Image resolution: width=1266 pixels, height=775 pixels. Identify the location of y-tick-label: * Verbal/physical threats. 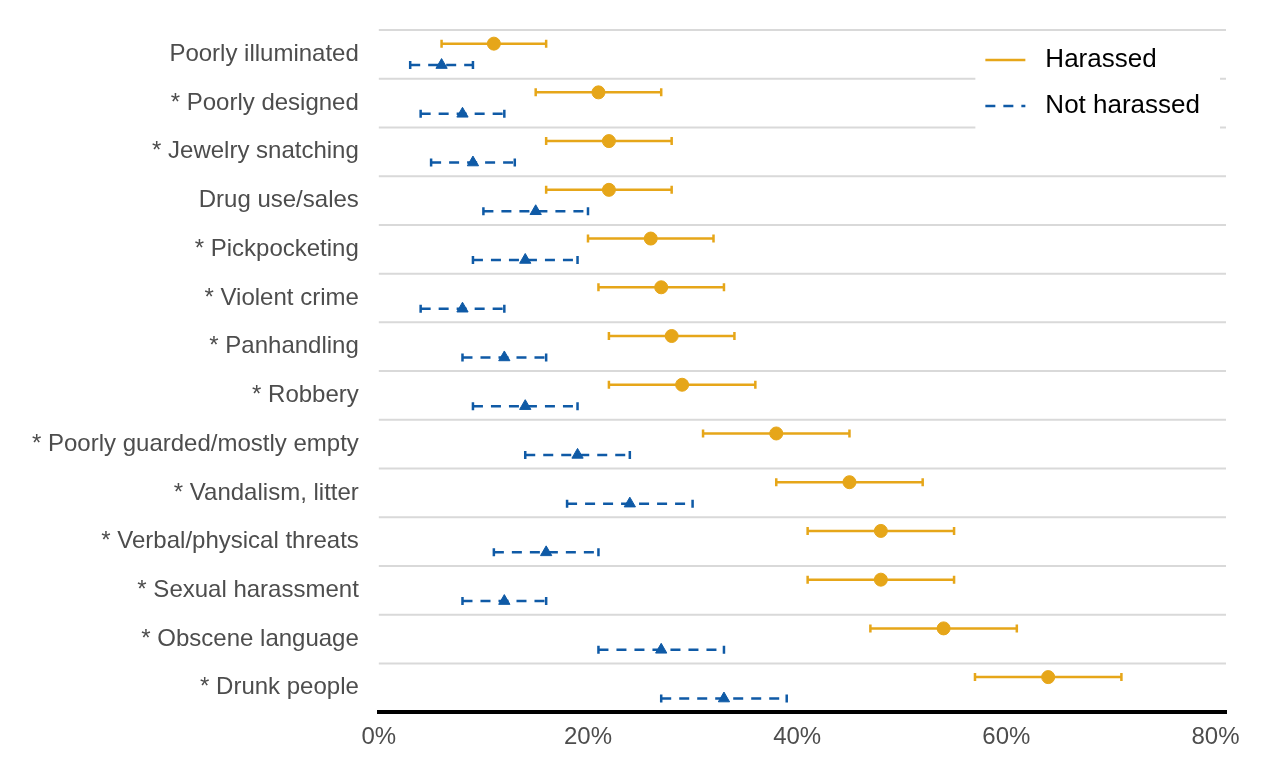
(230, 540).